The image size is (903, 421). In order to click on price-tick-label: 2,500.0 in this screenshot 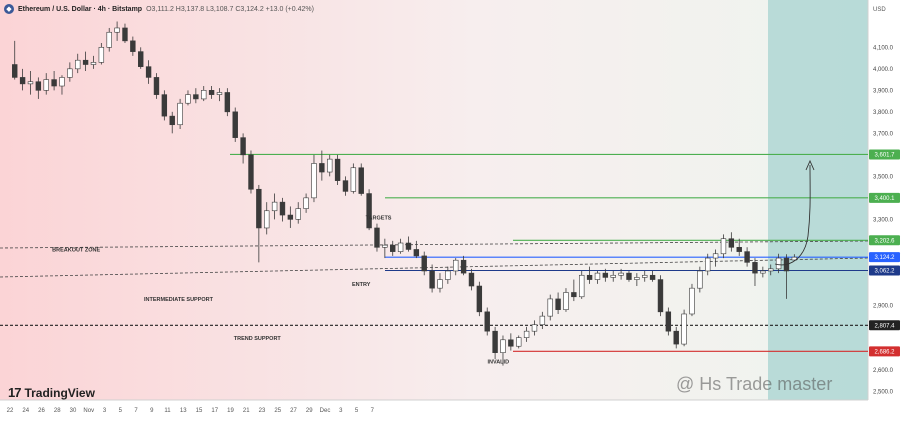, I will do `click(883, 392)`.